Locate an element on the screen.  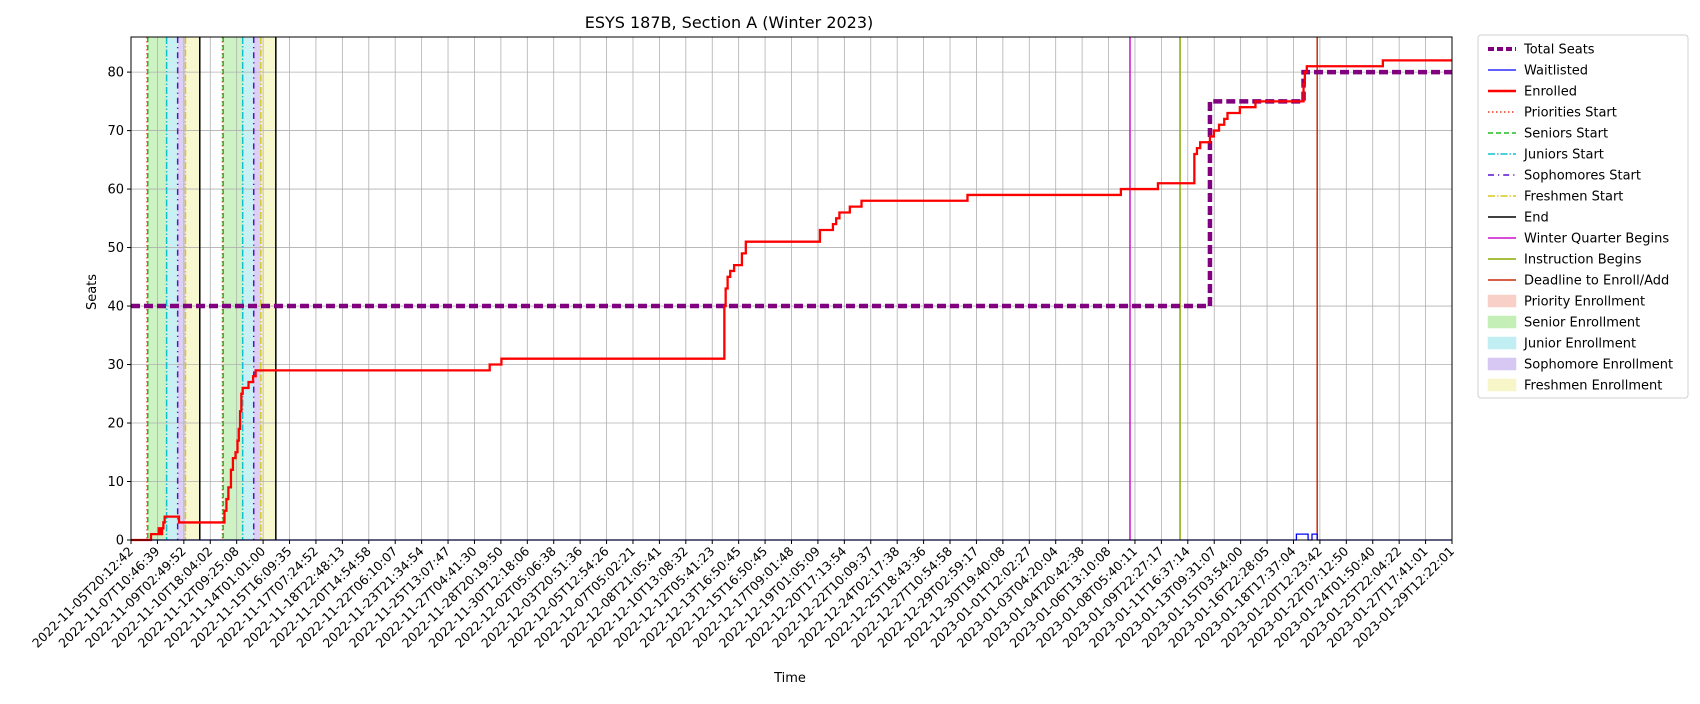
legend-label: Priority Enrollment is located at coordinates (1584, 302).